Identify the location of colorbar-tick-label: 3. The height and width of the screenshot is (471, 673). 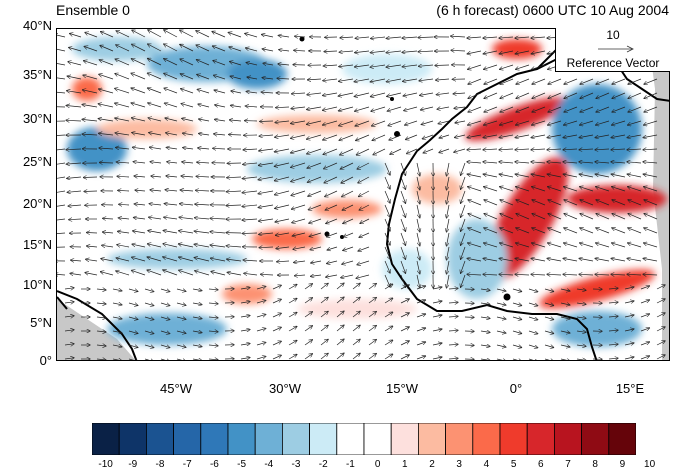
(459, 464).